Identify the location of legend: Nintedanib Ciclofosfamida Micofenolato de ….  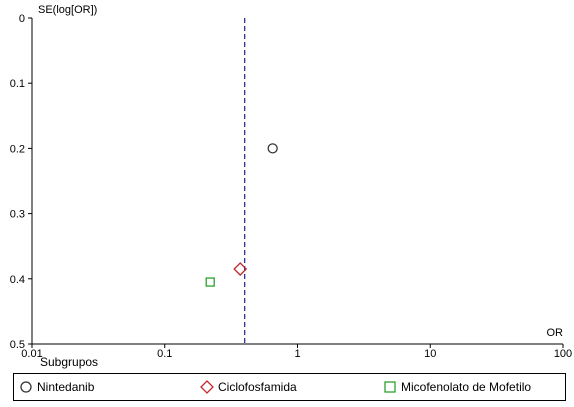
(289, 387).